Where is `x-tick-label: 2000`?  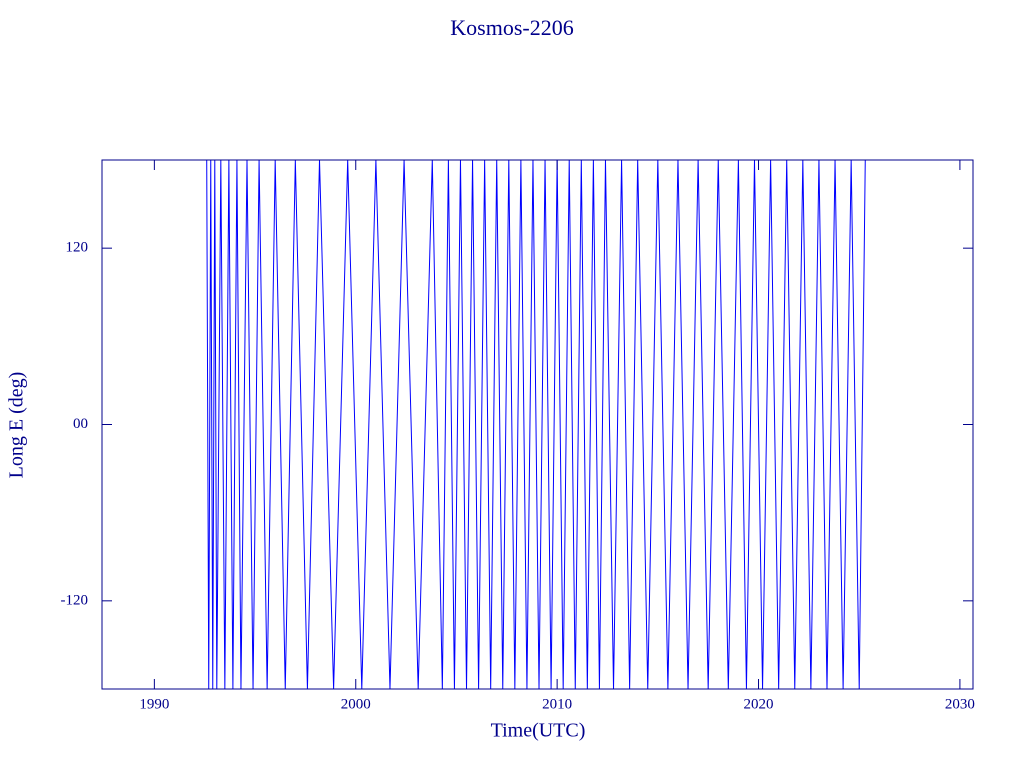
x-tick-label: 2000 is located at coordinates (356, 704).